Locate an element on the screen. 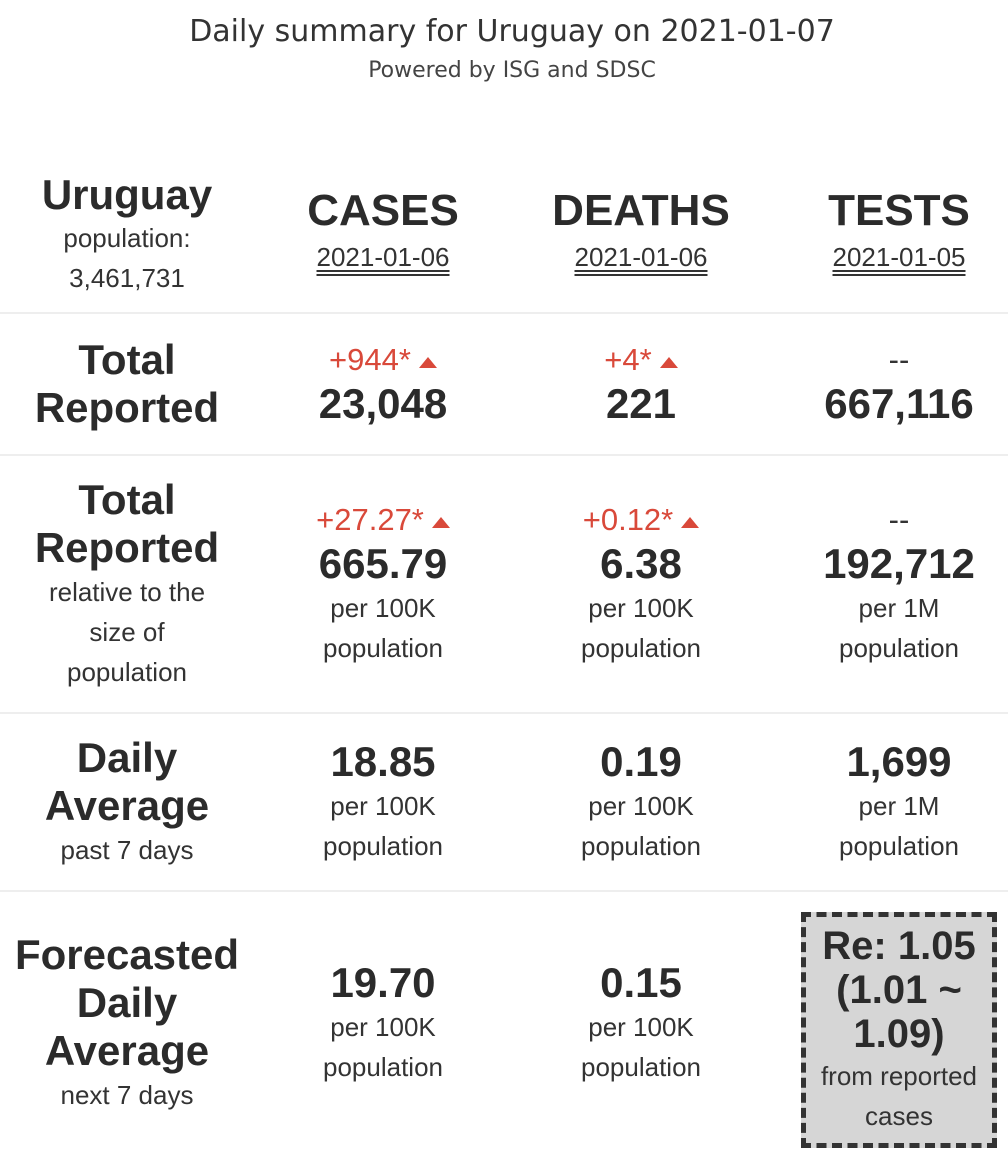 The image size is (1008, 1161). forecast-label-1: Forecasted is located at coordinates (127, 954).